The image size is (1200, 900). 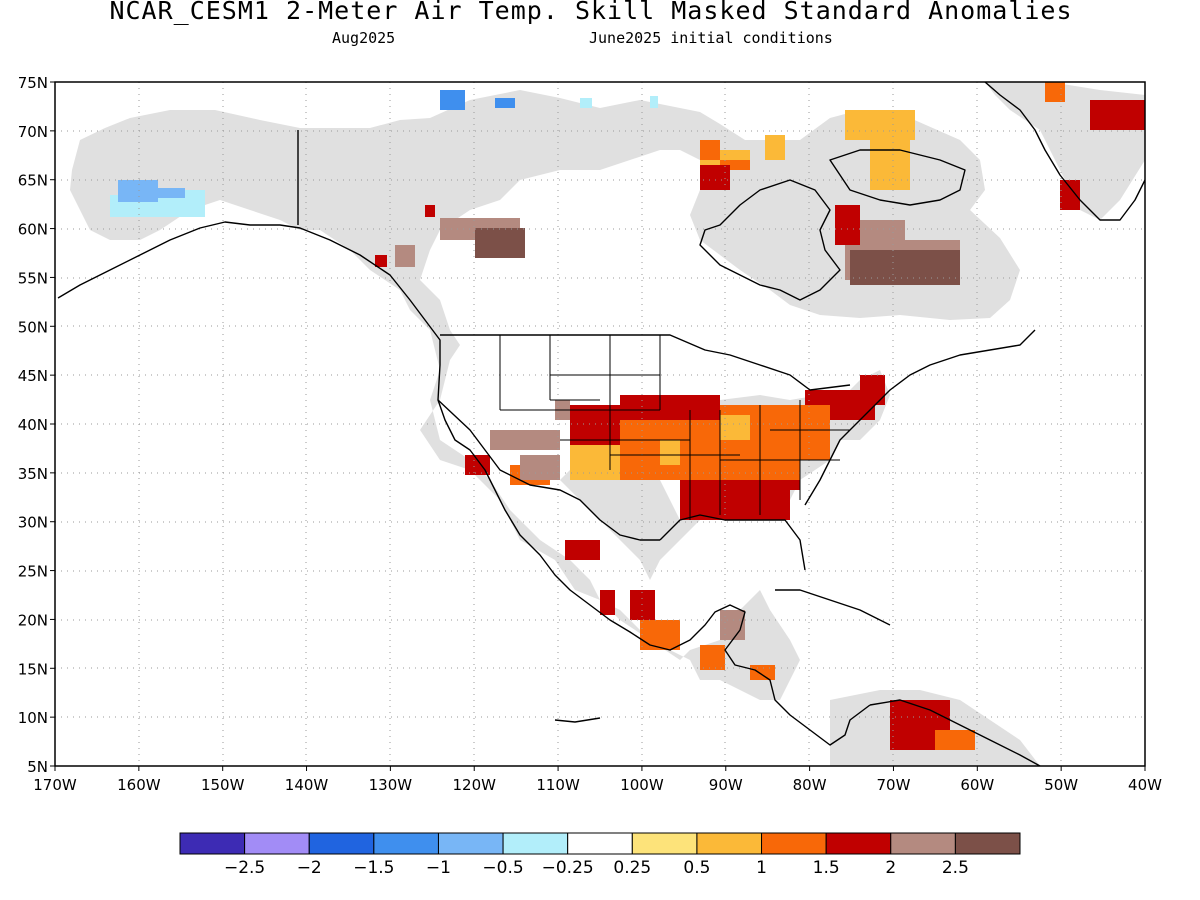 I want to click on initial-conditions-label: June2025 initial conditions, so click(x=711, y=38).